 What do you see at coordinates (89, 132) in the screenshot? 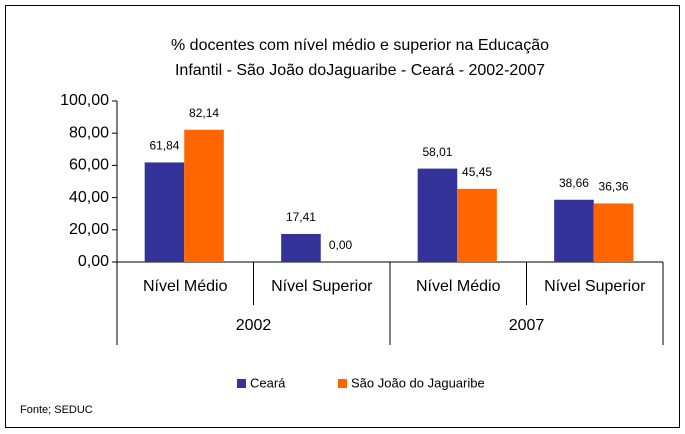
I see `y-tick-label: 80,00` at bounding box center [89, 132].